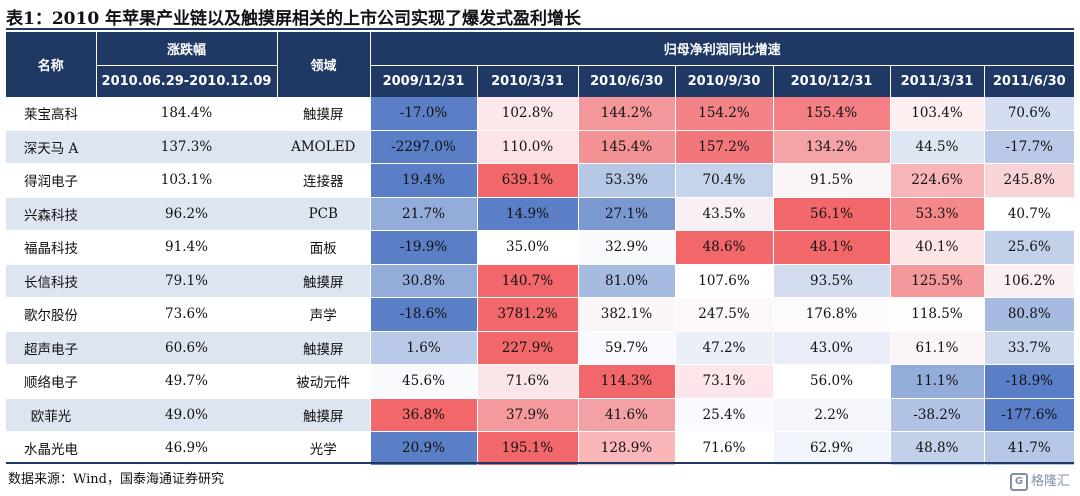 The height and width of the screenshot is (496, 1080). What do you see at coordinates (423, 180) in the screenshot?
I see `growth-value: 19.4%` at bounding box center [423, 180].